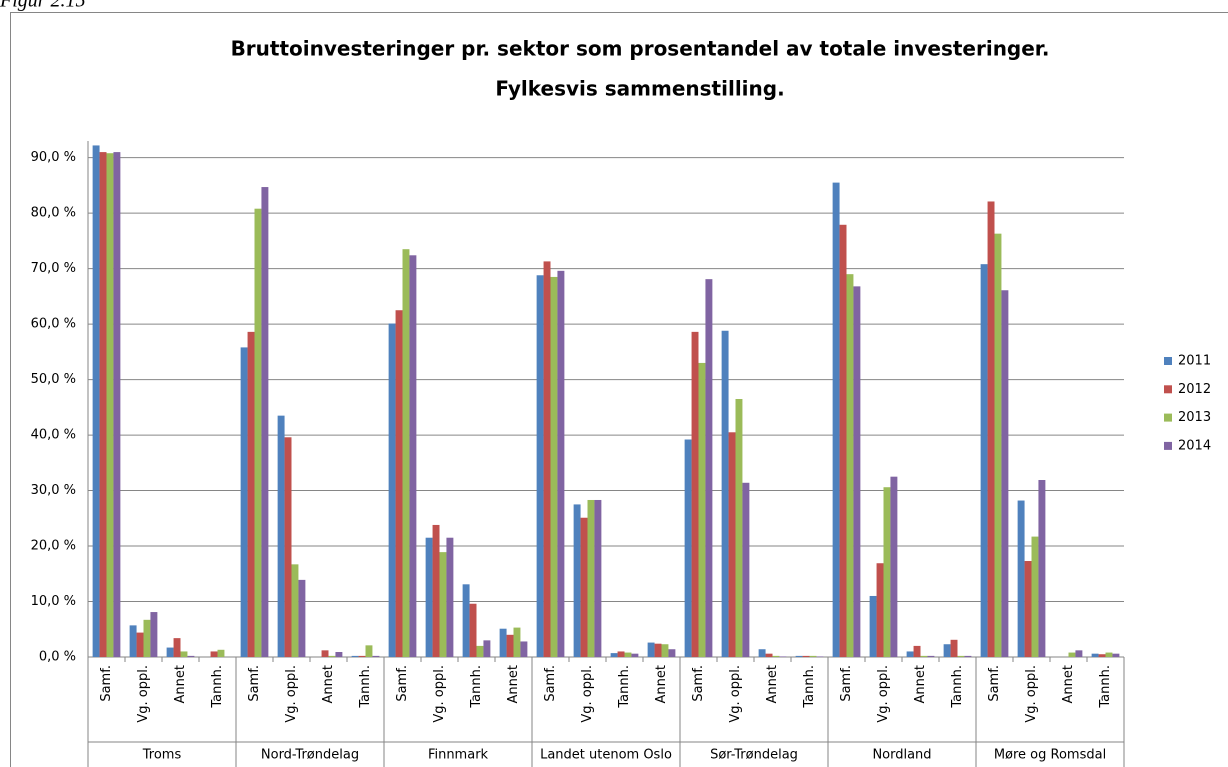 This screenshot has height=767, width=1228. What do you see at coordinates (53, 213) in the screenshot?
I see `y-tick-label: 80,0 %` at bounding box center [53, 213].